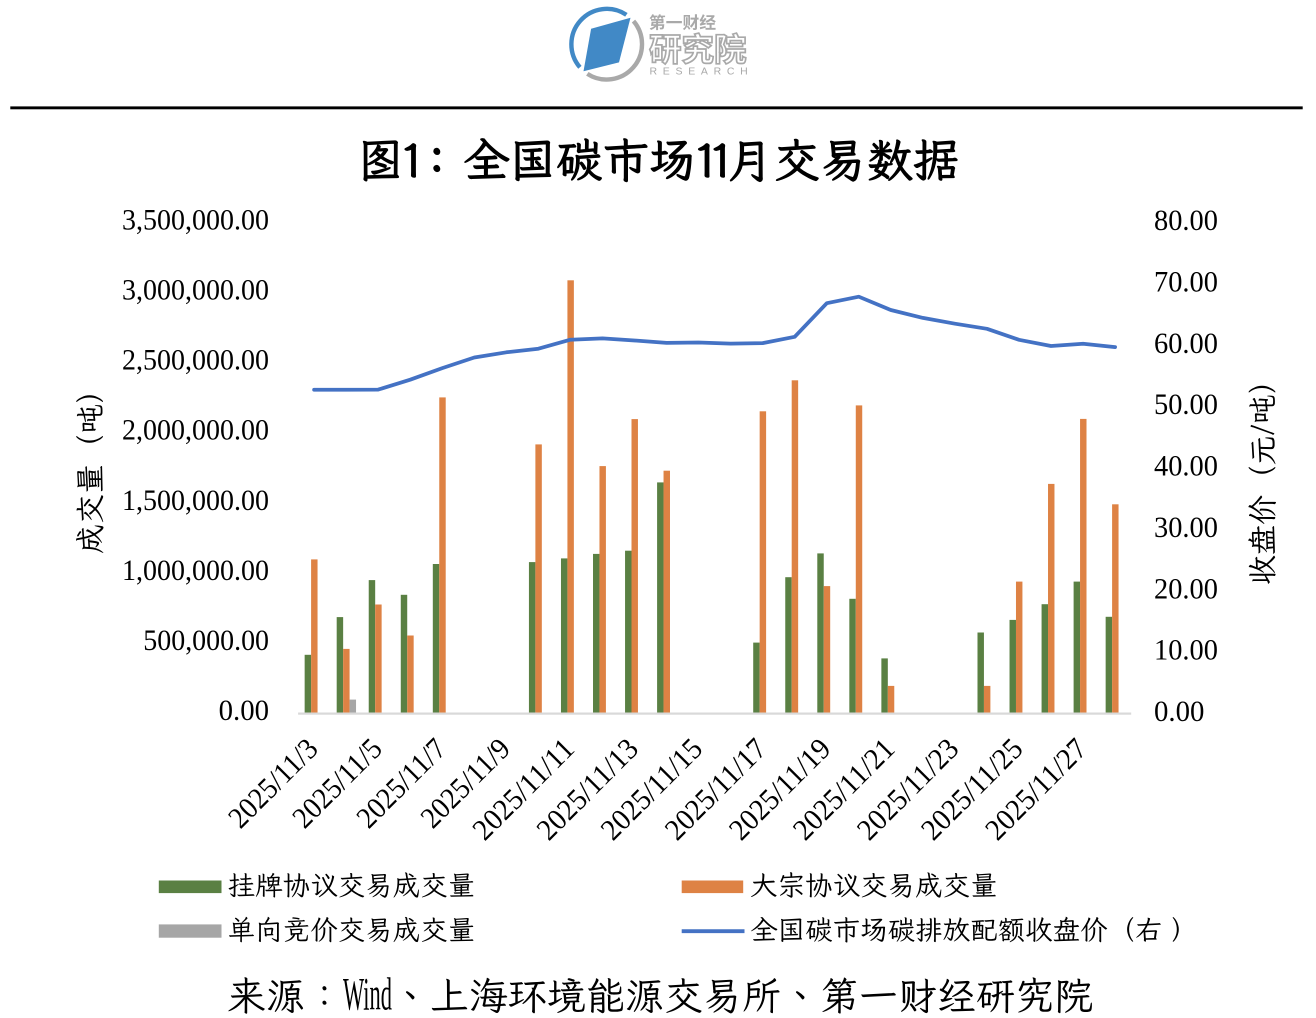 The width and height of the screenshot is (1316, 1018). Describe the element at coordinates (1186, 466) in the screenshot. I see `svg-text: 40.00` at that location.